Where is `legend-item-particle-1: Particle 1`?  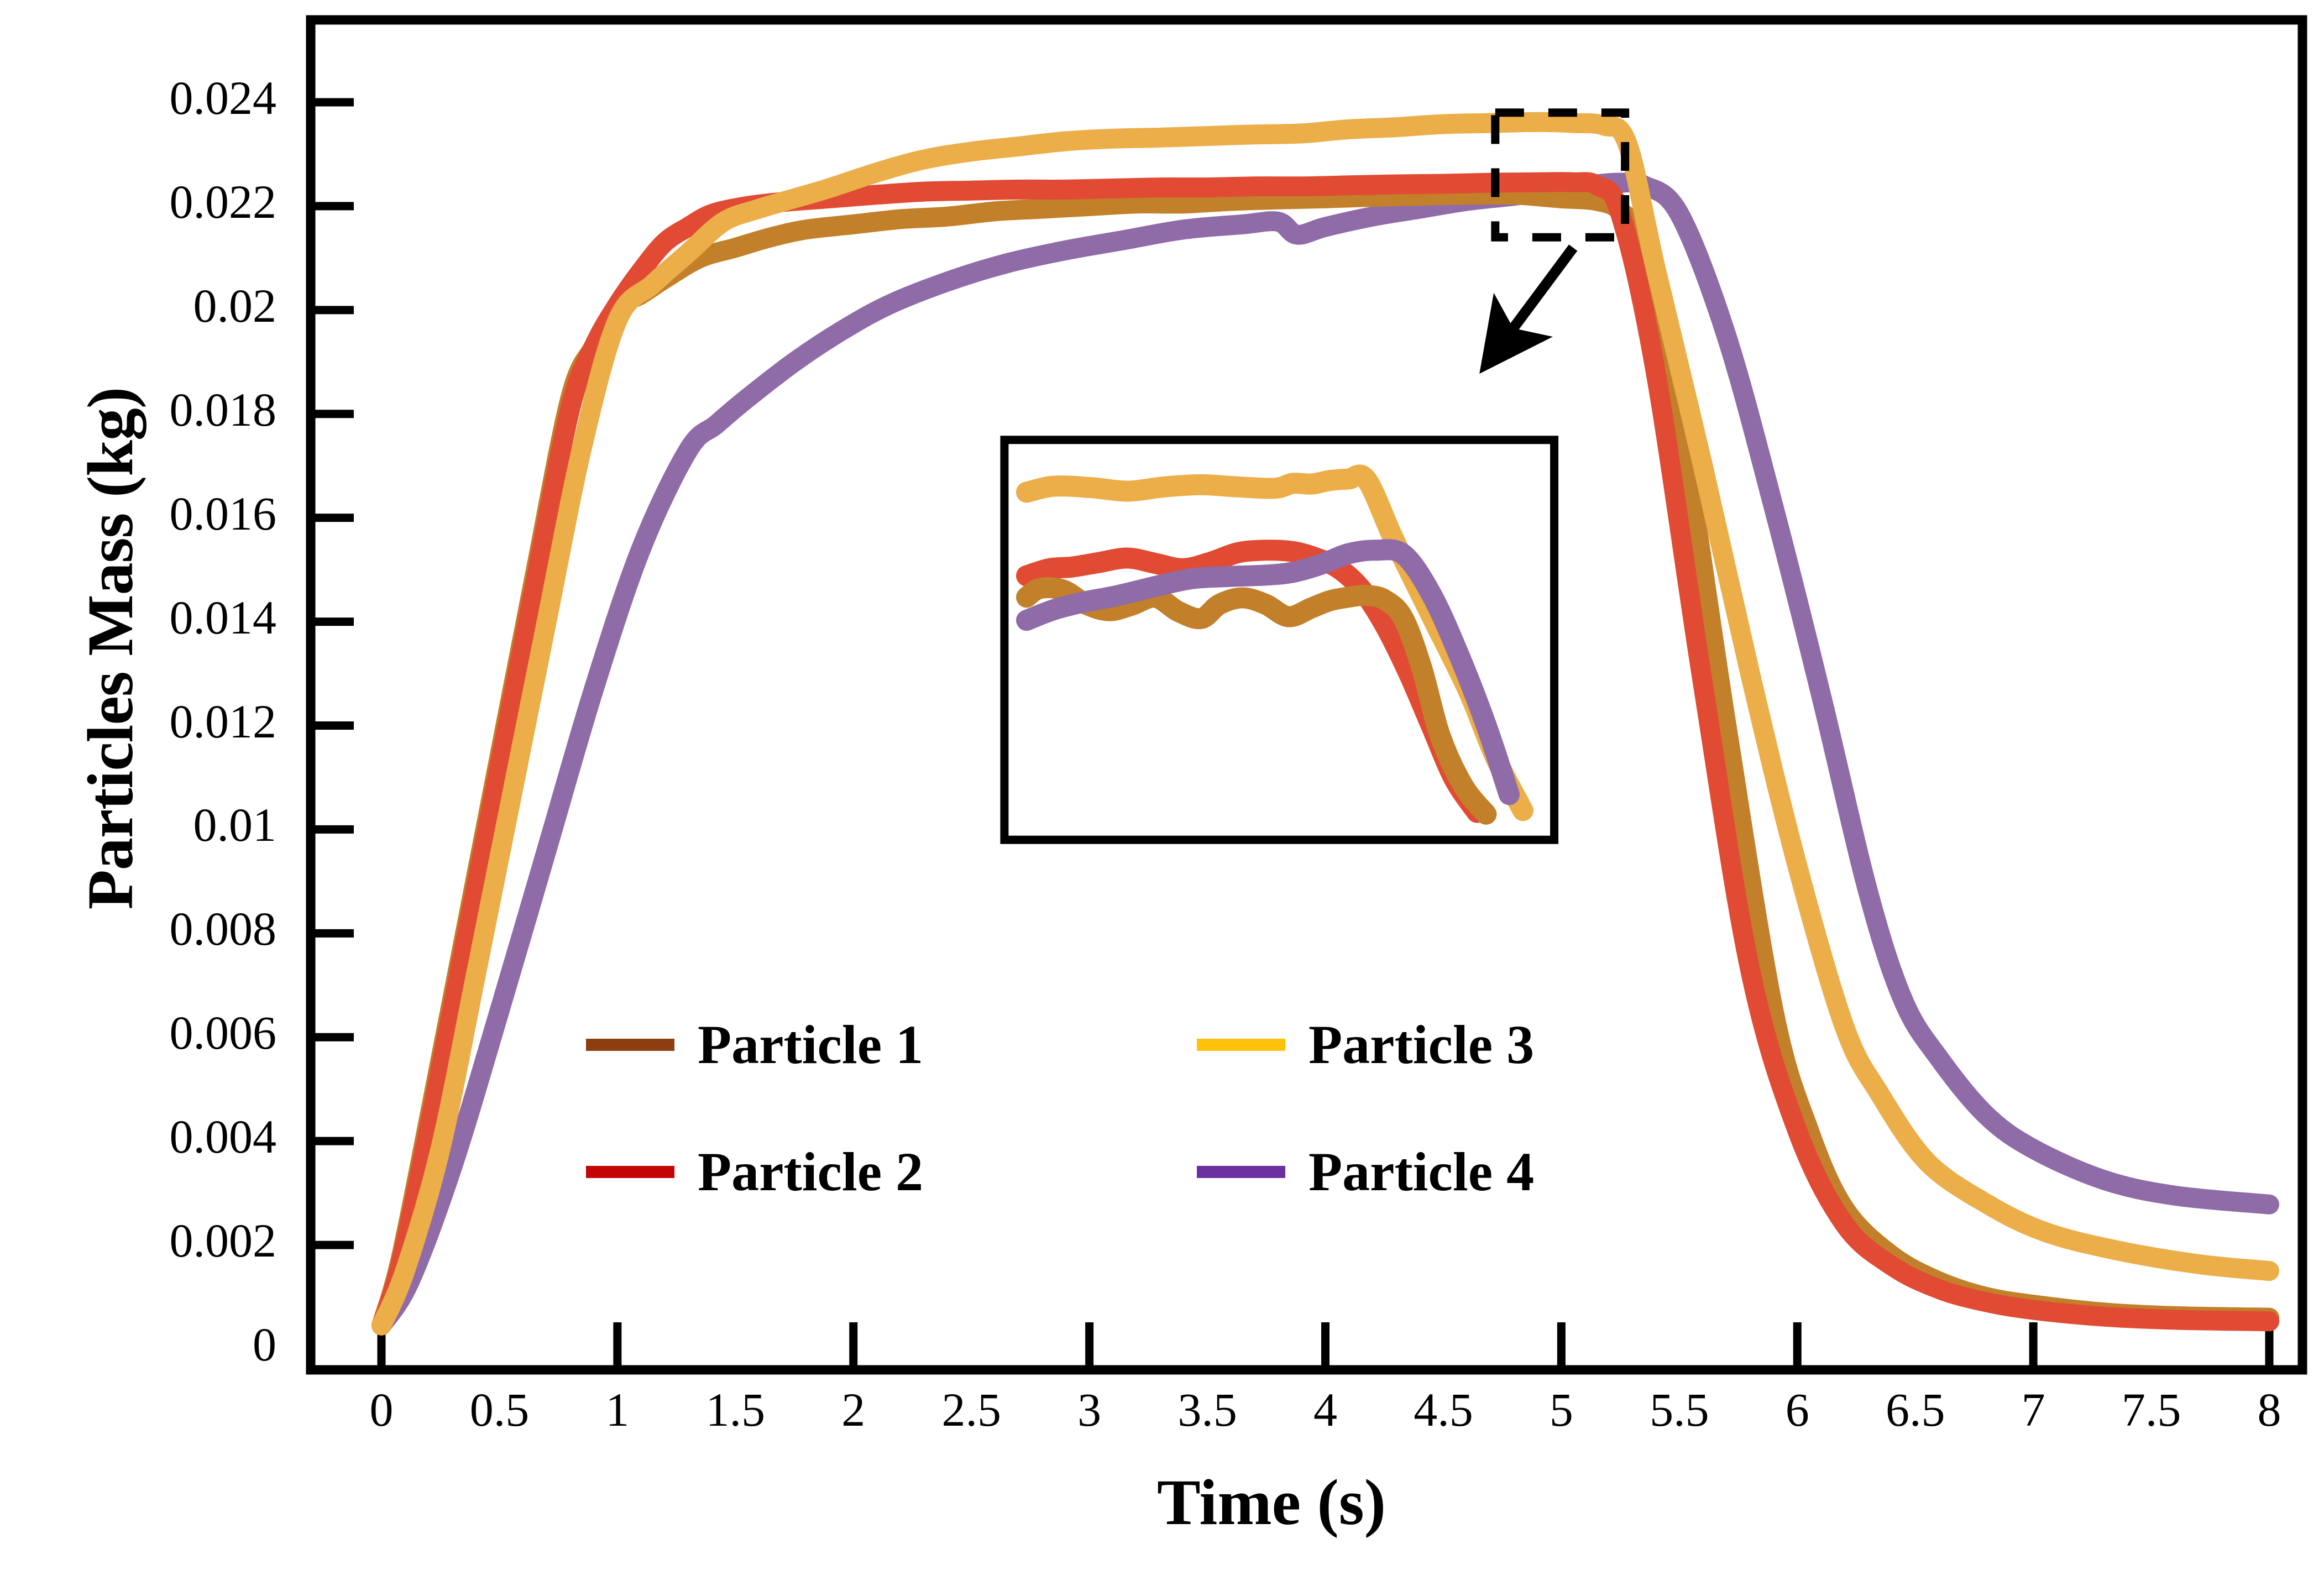
legend-item-particle-1: Particle 1 is located at coordinates (754, 1044).